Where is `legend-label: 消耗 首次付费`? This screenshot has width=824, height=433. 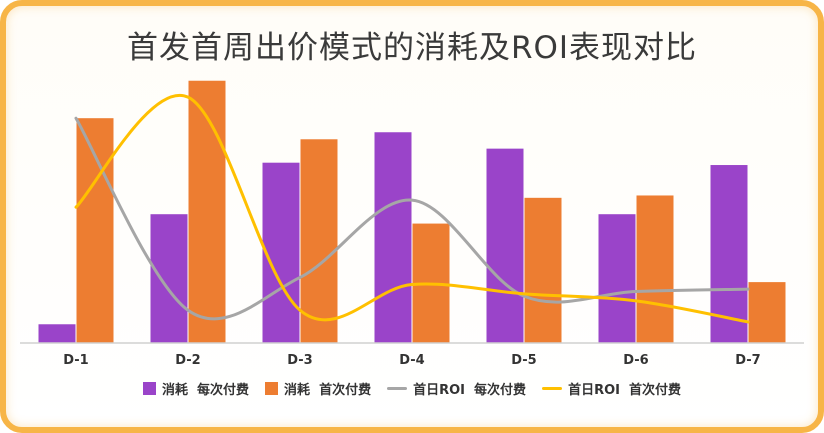 legend-label: 消耗 首次付费 is located at coordinates (328, 390).